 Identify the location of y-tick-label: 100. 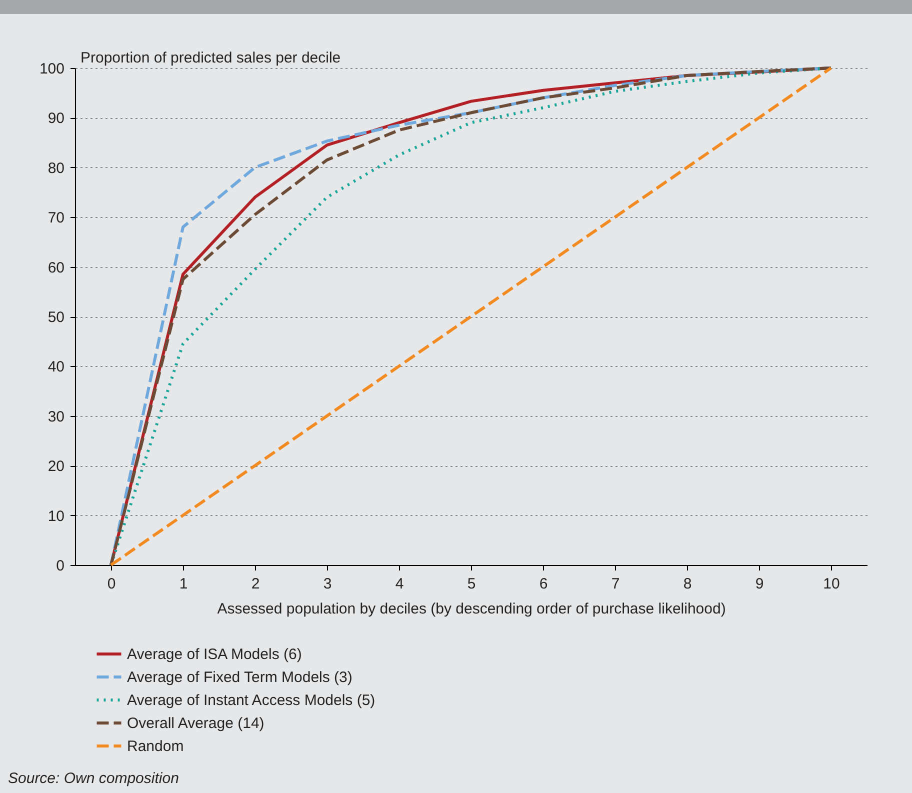
(51, 69).